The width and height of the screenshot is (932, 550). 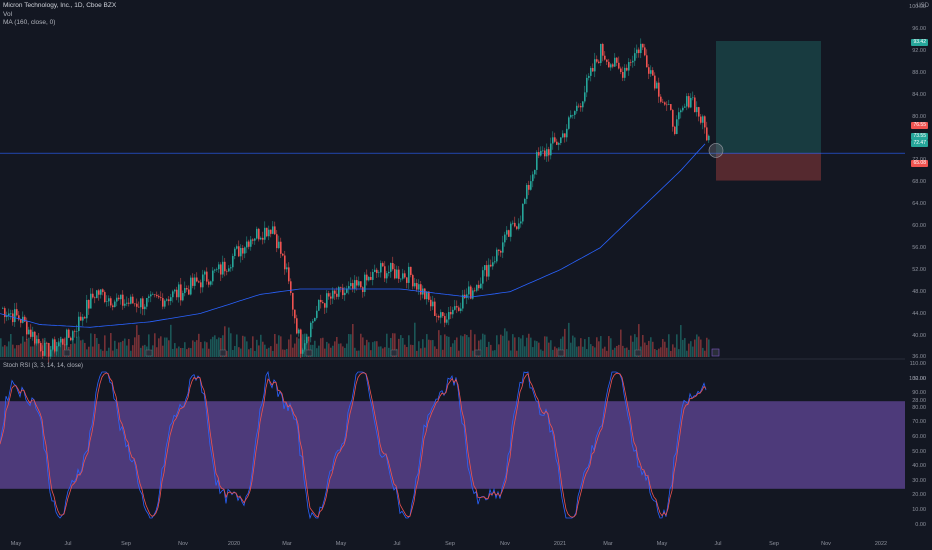 What do you see at coordinates (768, 167) in the screenshot?
I see `loss-zone` at bounding box center [768, 167].